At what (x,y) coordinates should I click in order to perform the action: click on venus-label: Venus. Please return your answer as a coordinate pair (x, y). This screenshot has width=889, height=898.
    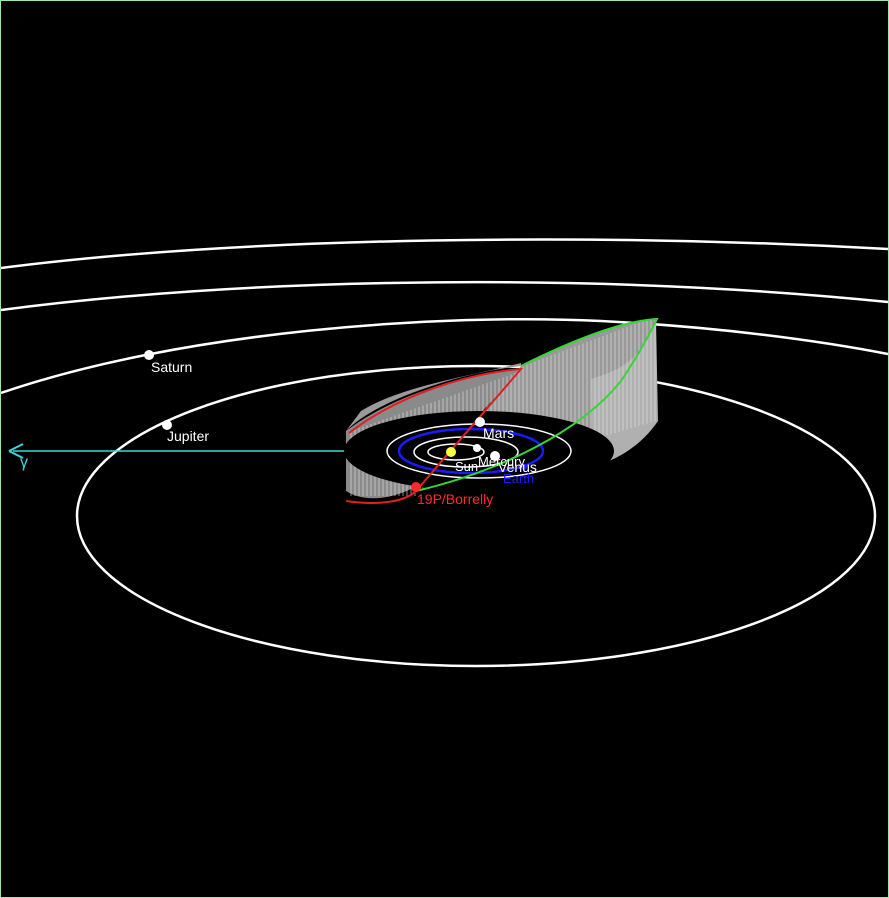
    Looking at the image, I should click on (517, 467).